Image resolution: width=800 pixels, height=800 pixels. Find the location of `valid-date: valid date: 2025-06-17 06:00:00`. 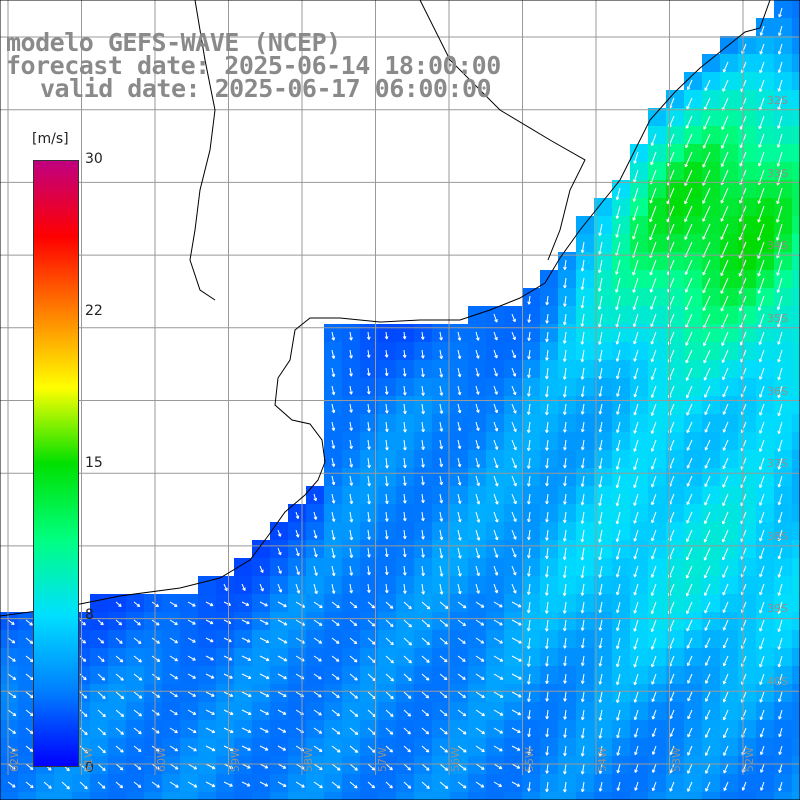

valid-date: valid date: 2025-06-17 06:00:00 is located at coordinates (266, 88).